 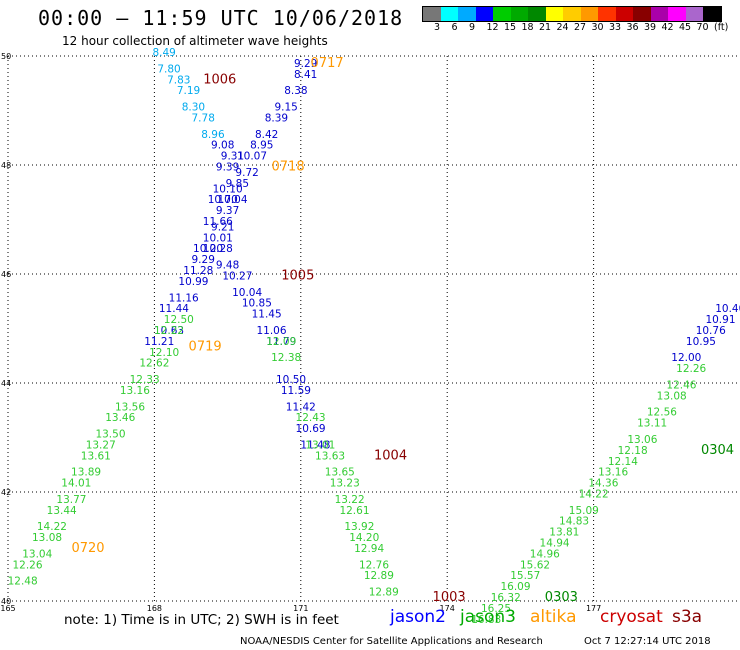 I want to click on y-tick-label-42: 42, so click(x=6, y=492).